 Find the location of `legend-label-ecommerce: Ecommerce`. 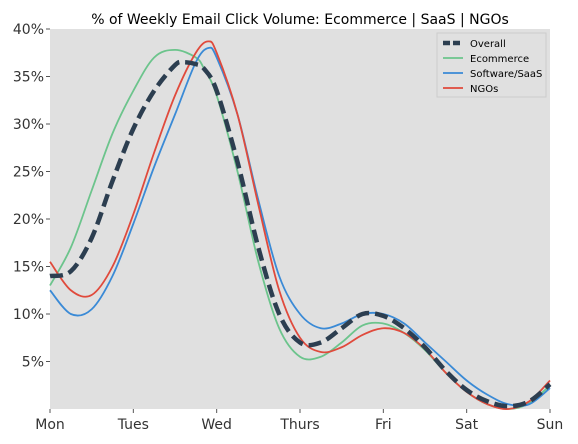

legend-label-ecommerce: Ecommerce is located at coordinates (499, 59).